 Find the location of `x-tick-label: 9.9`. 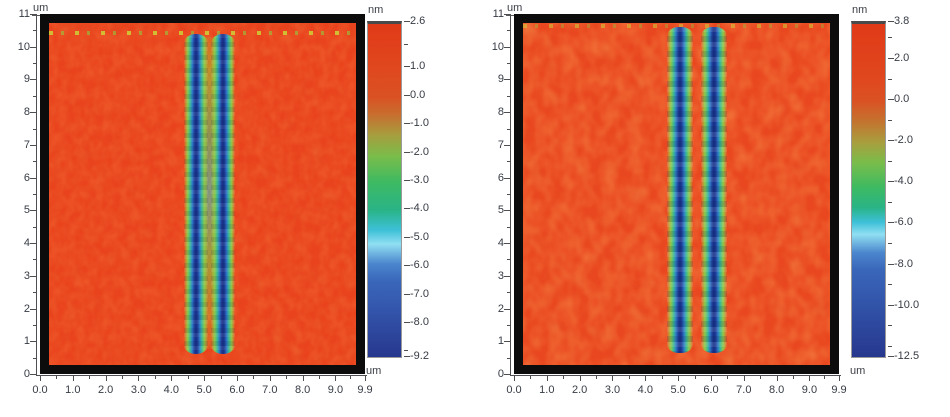

x-tick-label: 9.9 is located at coordinates (365, 390).